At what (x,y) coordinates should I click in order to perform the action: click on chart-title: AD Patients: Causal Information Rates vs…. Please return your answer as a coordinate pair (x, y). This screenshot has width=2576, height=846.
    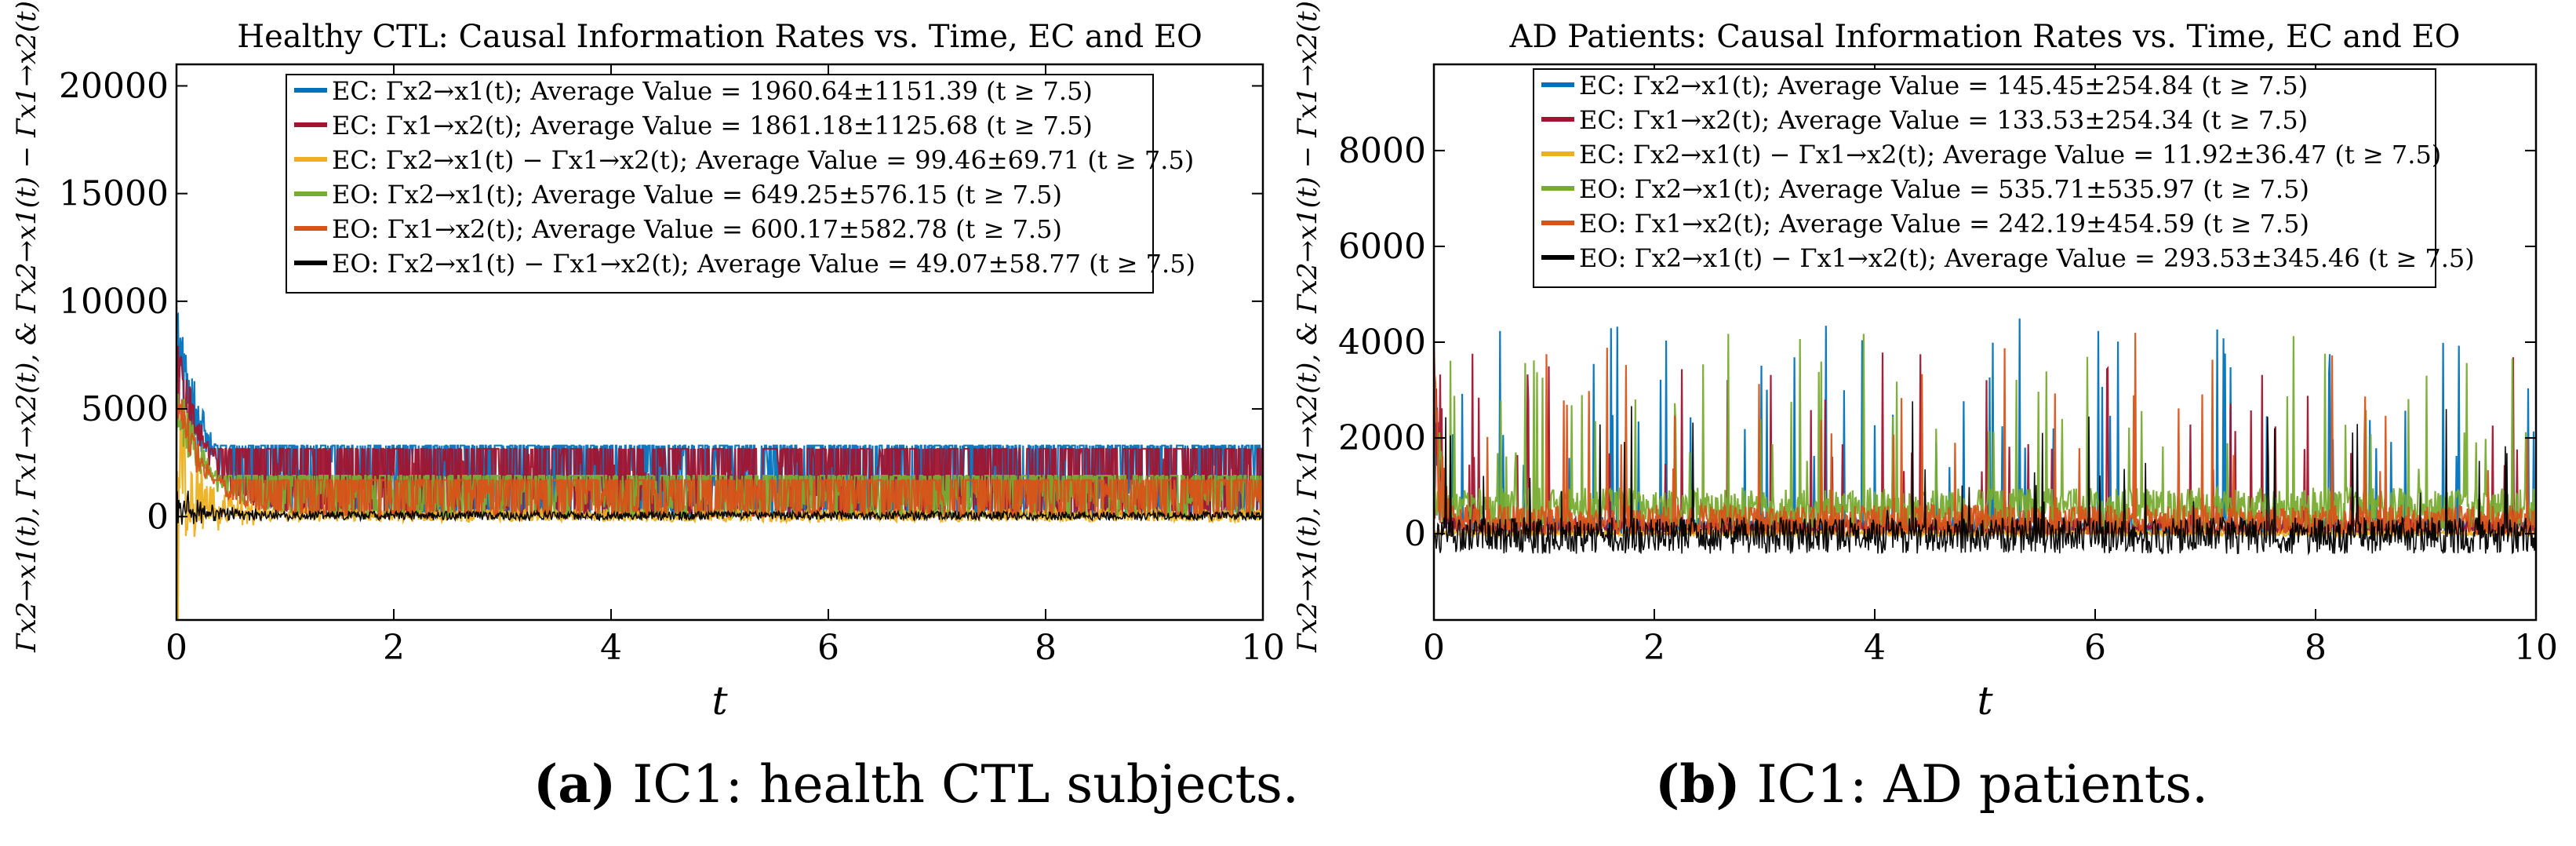
    Looking at the image, I should click on (1985, 37).